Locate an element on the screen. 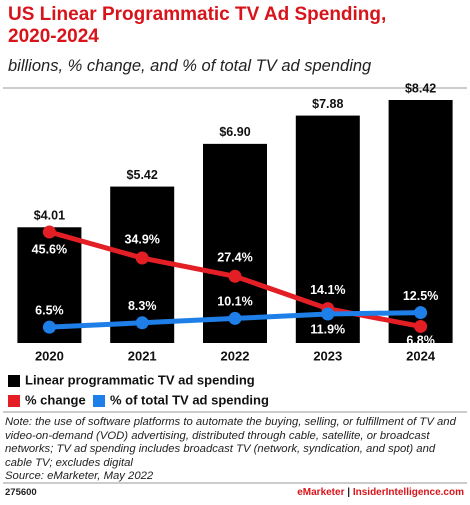 This screenshot has height=505, width=470. footer-brand: eMarketer | InsiderIntelligence.com is located at coordinates (380, 492).